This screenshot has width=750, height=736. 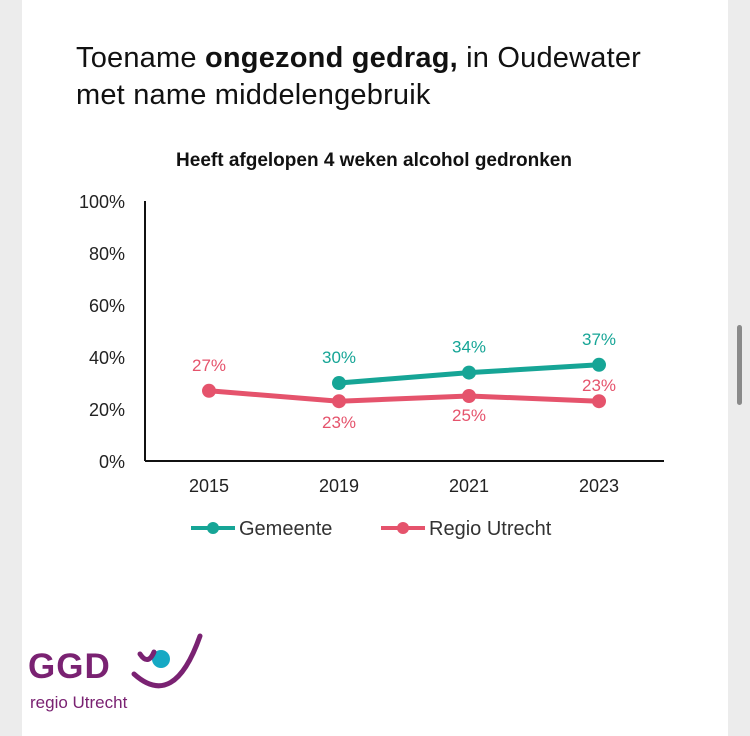 What do you see at coordinates (11, 368) in the screenshot?
I see `left-margin` at bounding box center [11, 368].